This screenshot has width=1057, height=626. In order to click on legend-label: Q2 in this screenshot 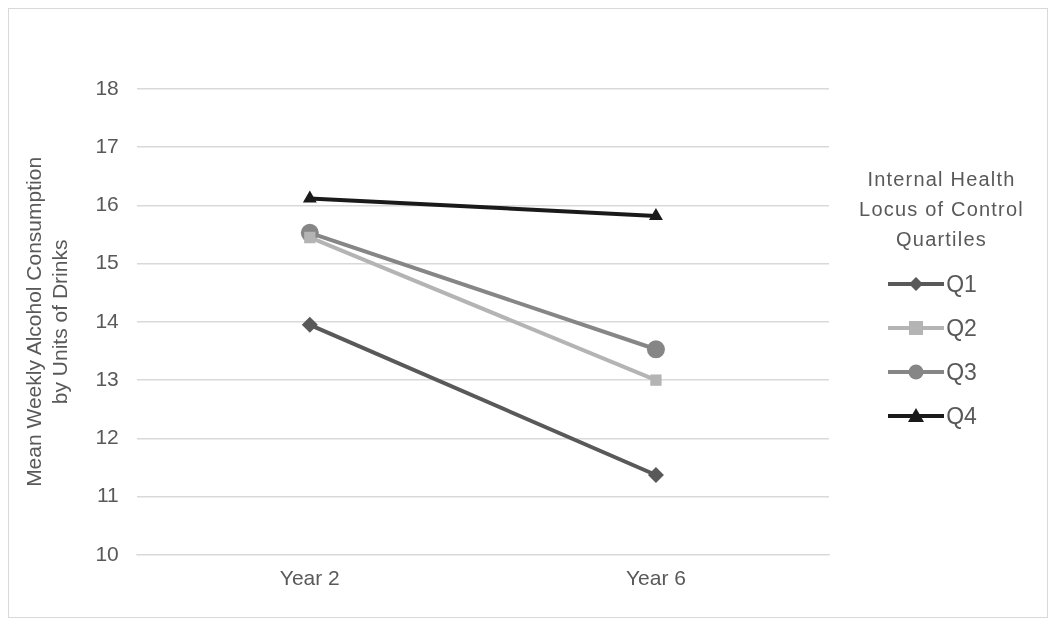, I will do `click(961, 328)`.